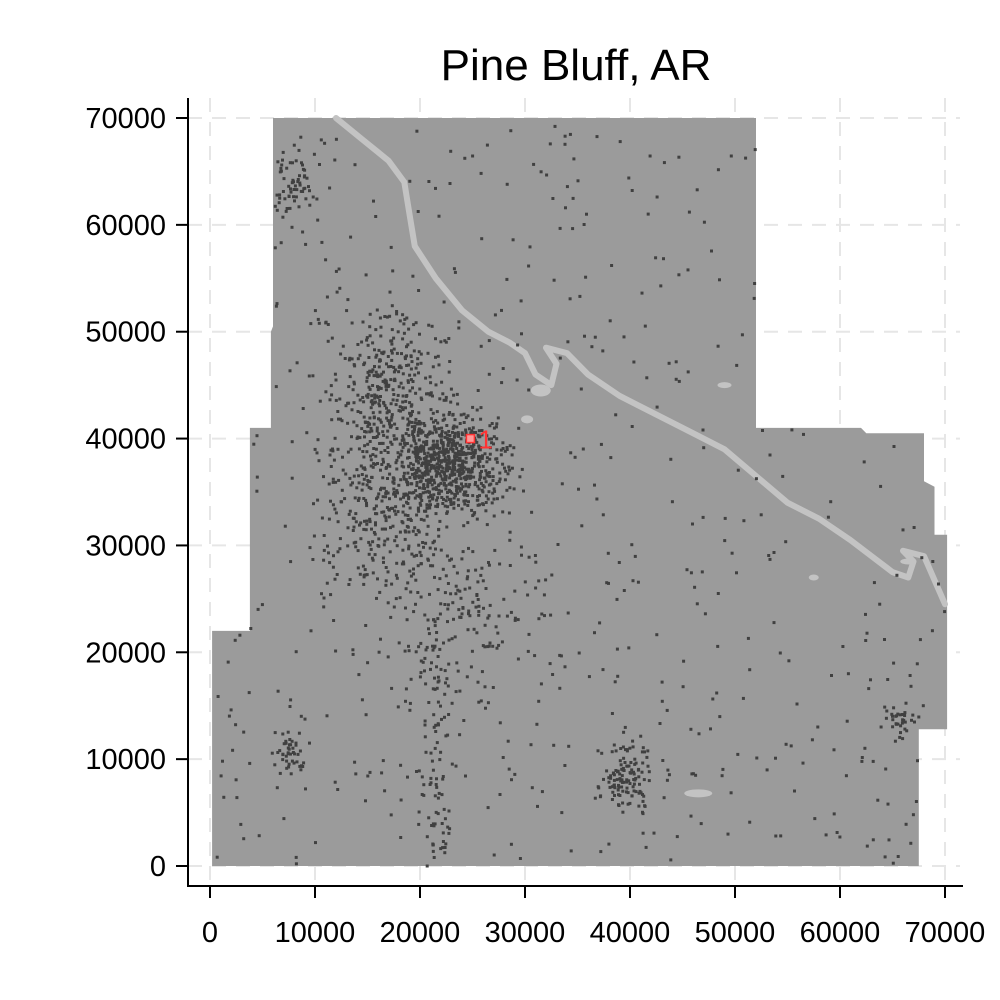 The image size is (1000, 1000). What do you see at coordinates (893, 727) in the screenshot?
I see `developed-point-east-town` at bounding box center [893, 727].